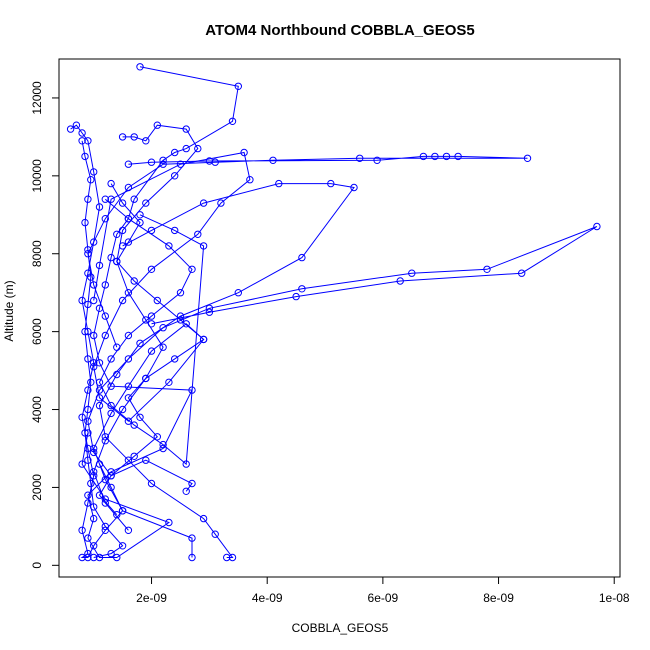 Image resolution: width=650 pixels, height=650 pixels. Describe the element at coordinates (614, 598) in the screenshot. I see `x-tick-label: 1e-08` at that location.